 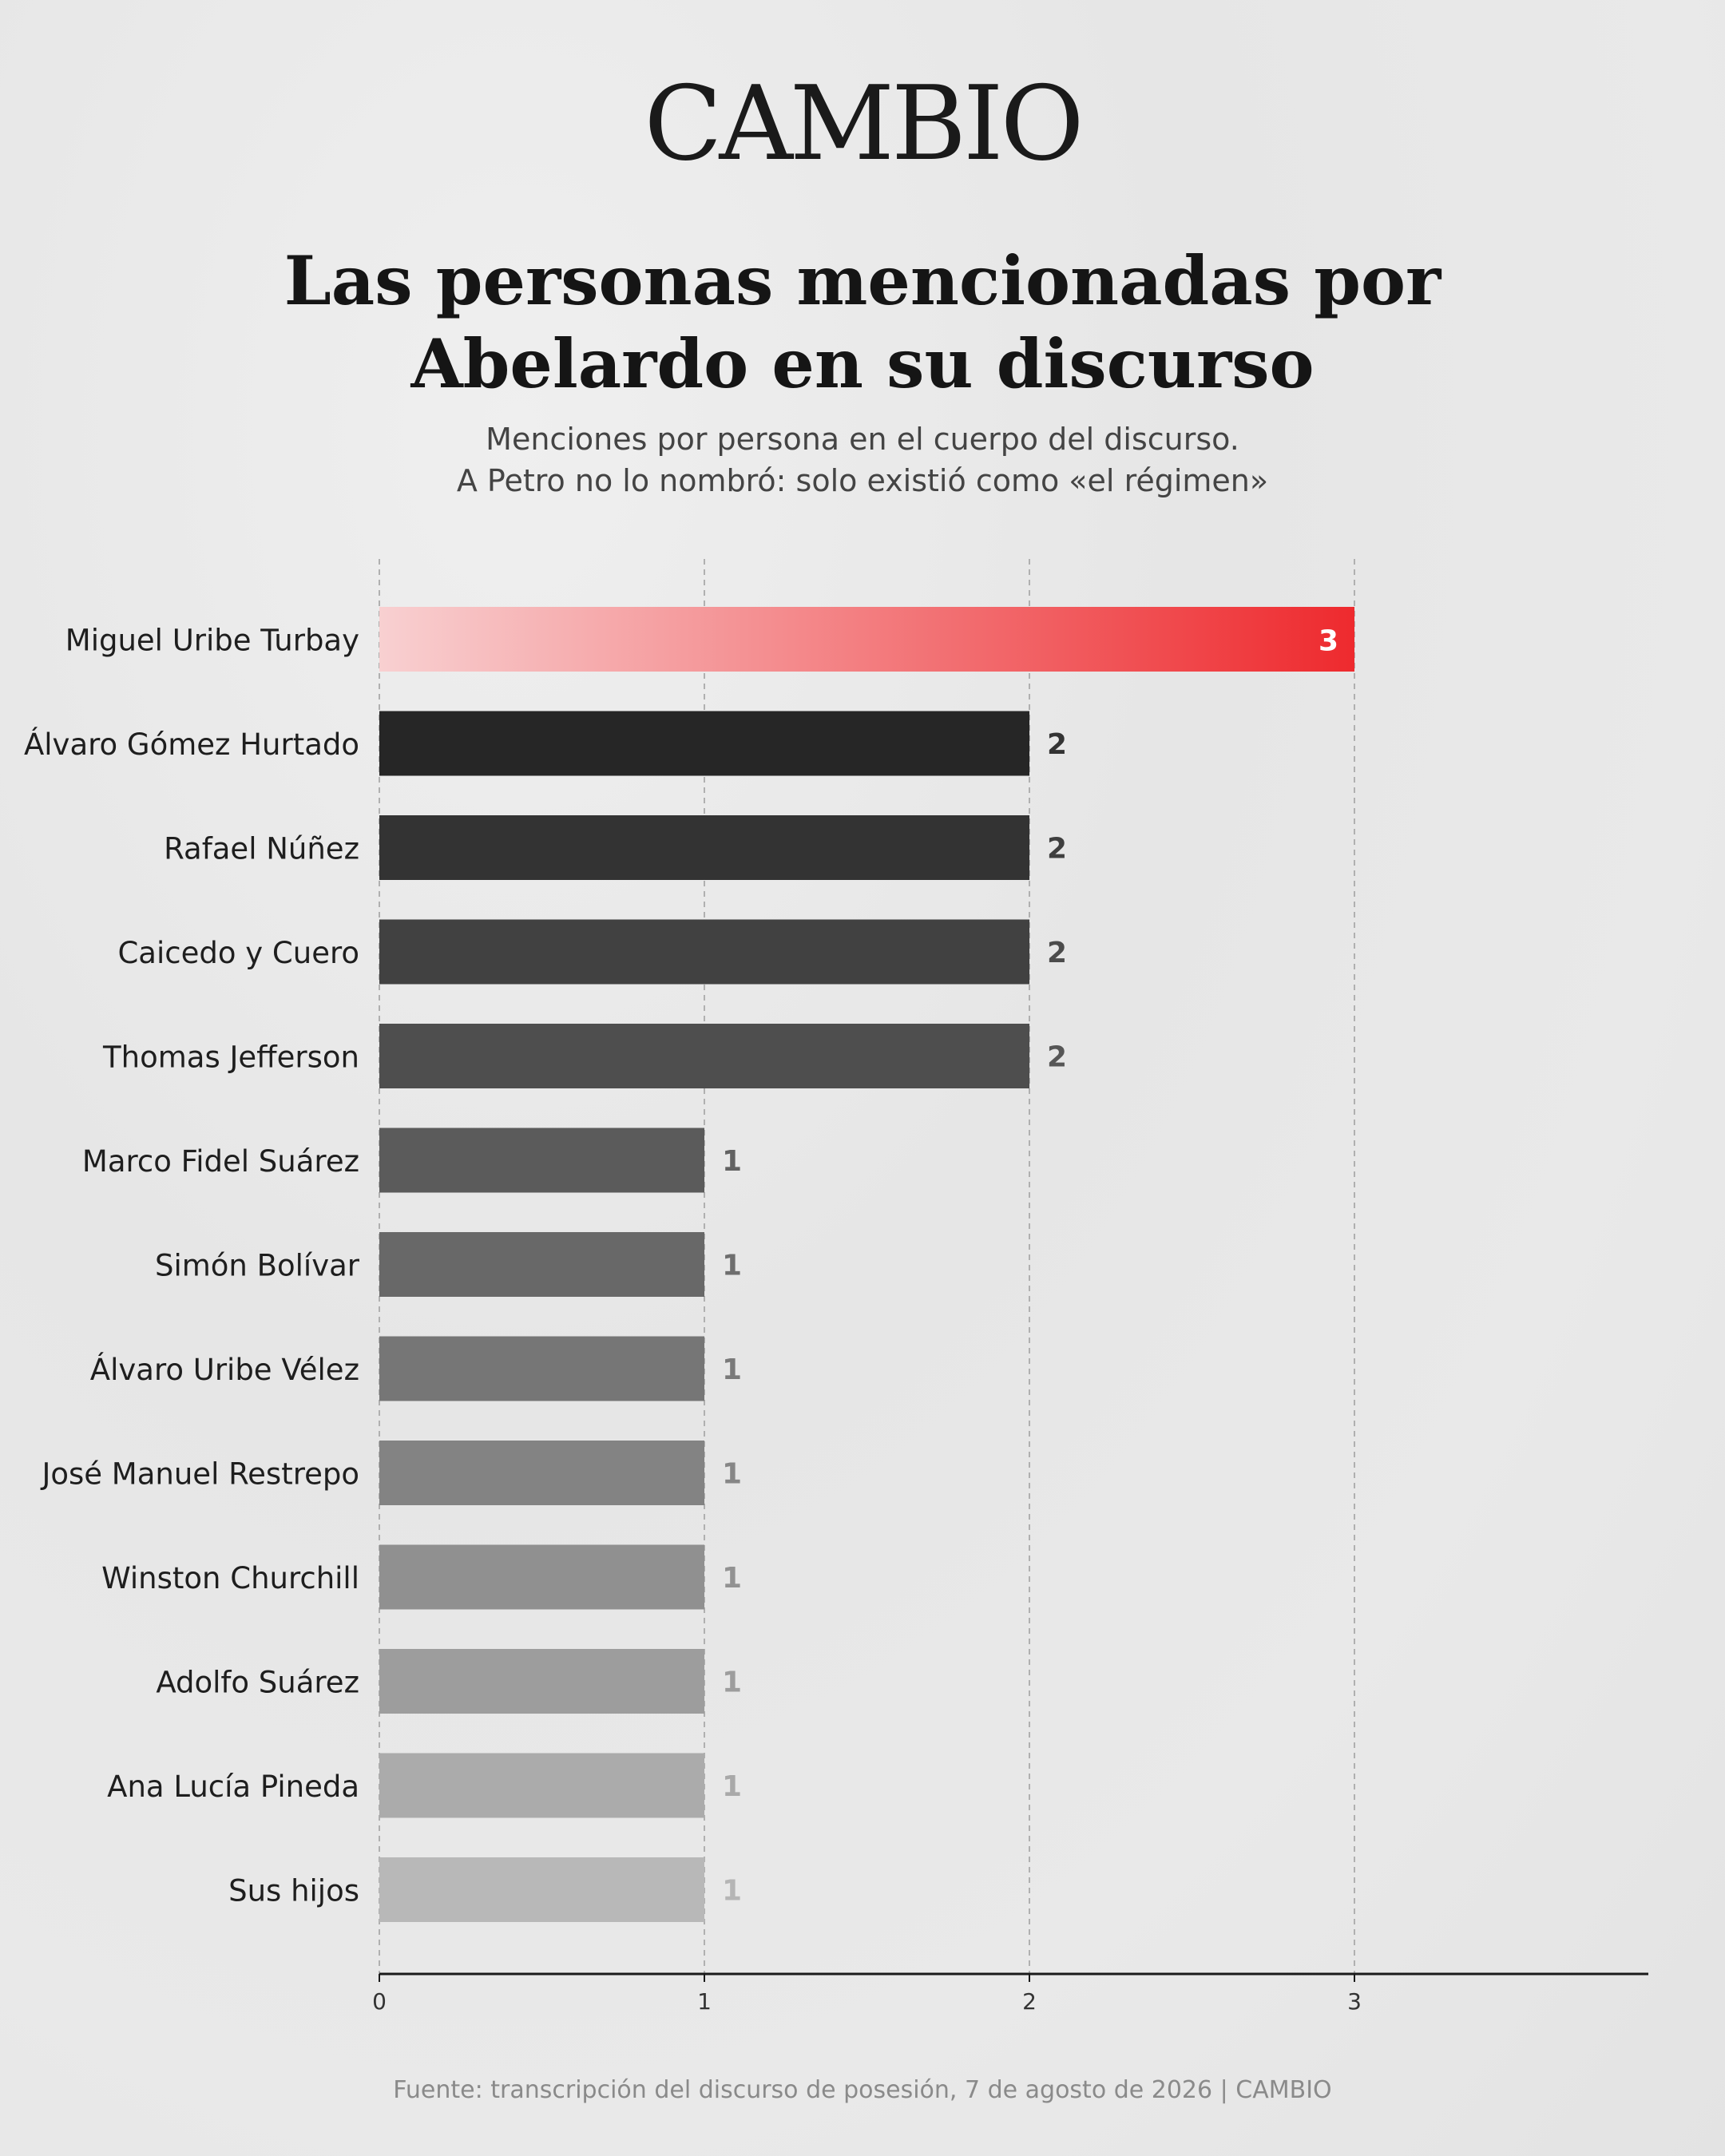 I want to click on x-tick-label: 2, so click(x=1030, y=2001).